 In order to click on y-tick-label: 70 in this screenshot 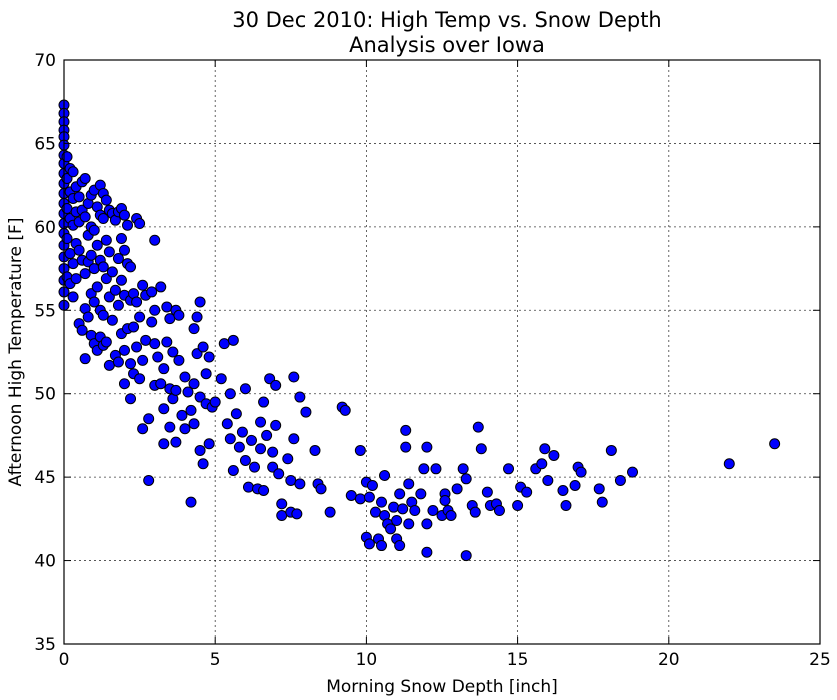, I will do `click(45, 61)`.